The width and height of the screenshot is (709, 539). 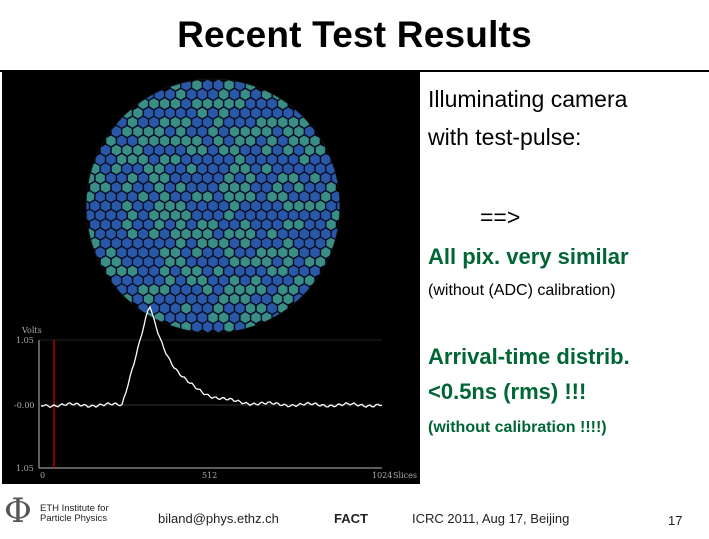 I want to click on text-pix-similar: All pix. very similar, so click(x=528, y=256).